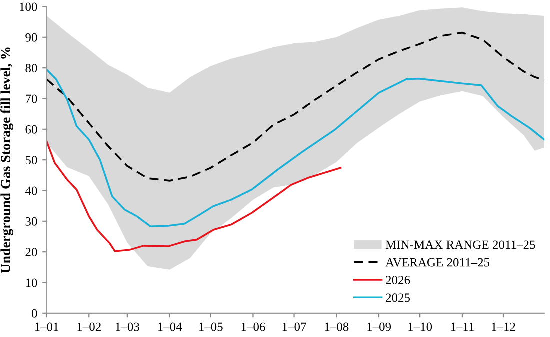 The width and height of the screenshot is (550, 337). Describe the element at coordinates (504, 327) in the screenshot. I see `x-tick-label: 1–12` at that location.